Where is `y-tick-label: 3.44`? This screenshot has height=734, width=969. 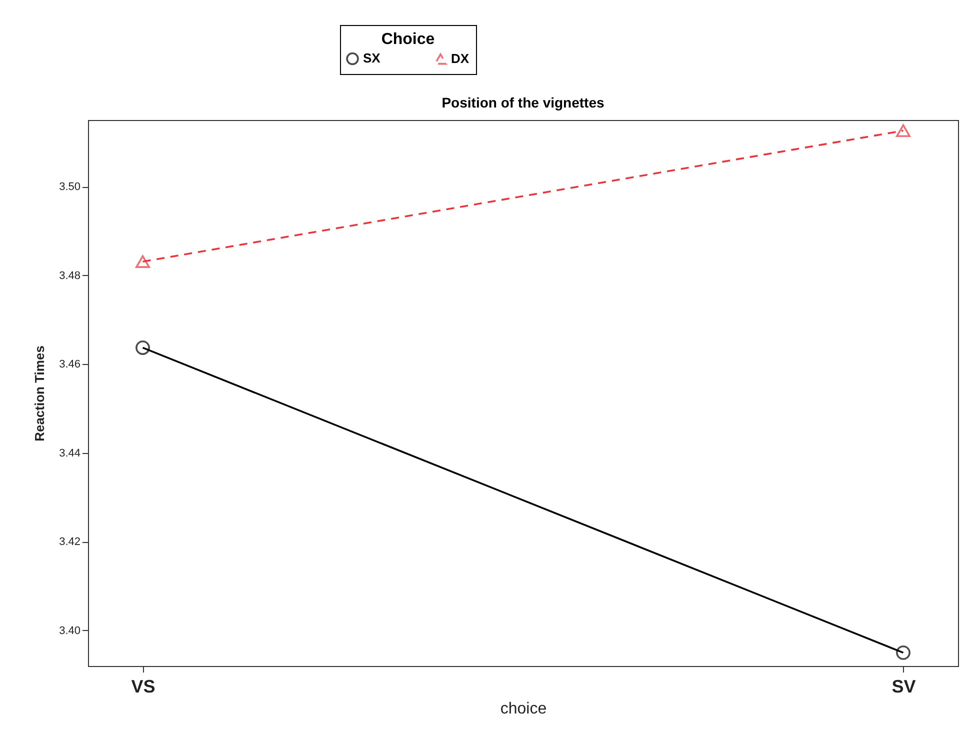
y-tick-label: 3.44 is located at coordinates (69, 453).